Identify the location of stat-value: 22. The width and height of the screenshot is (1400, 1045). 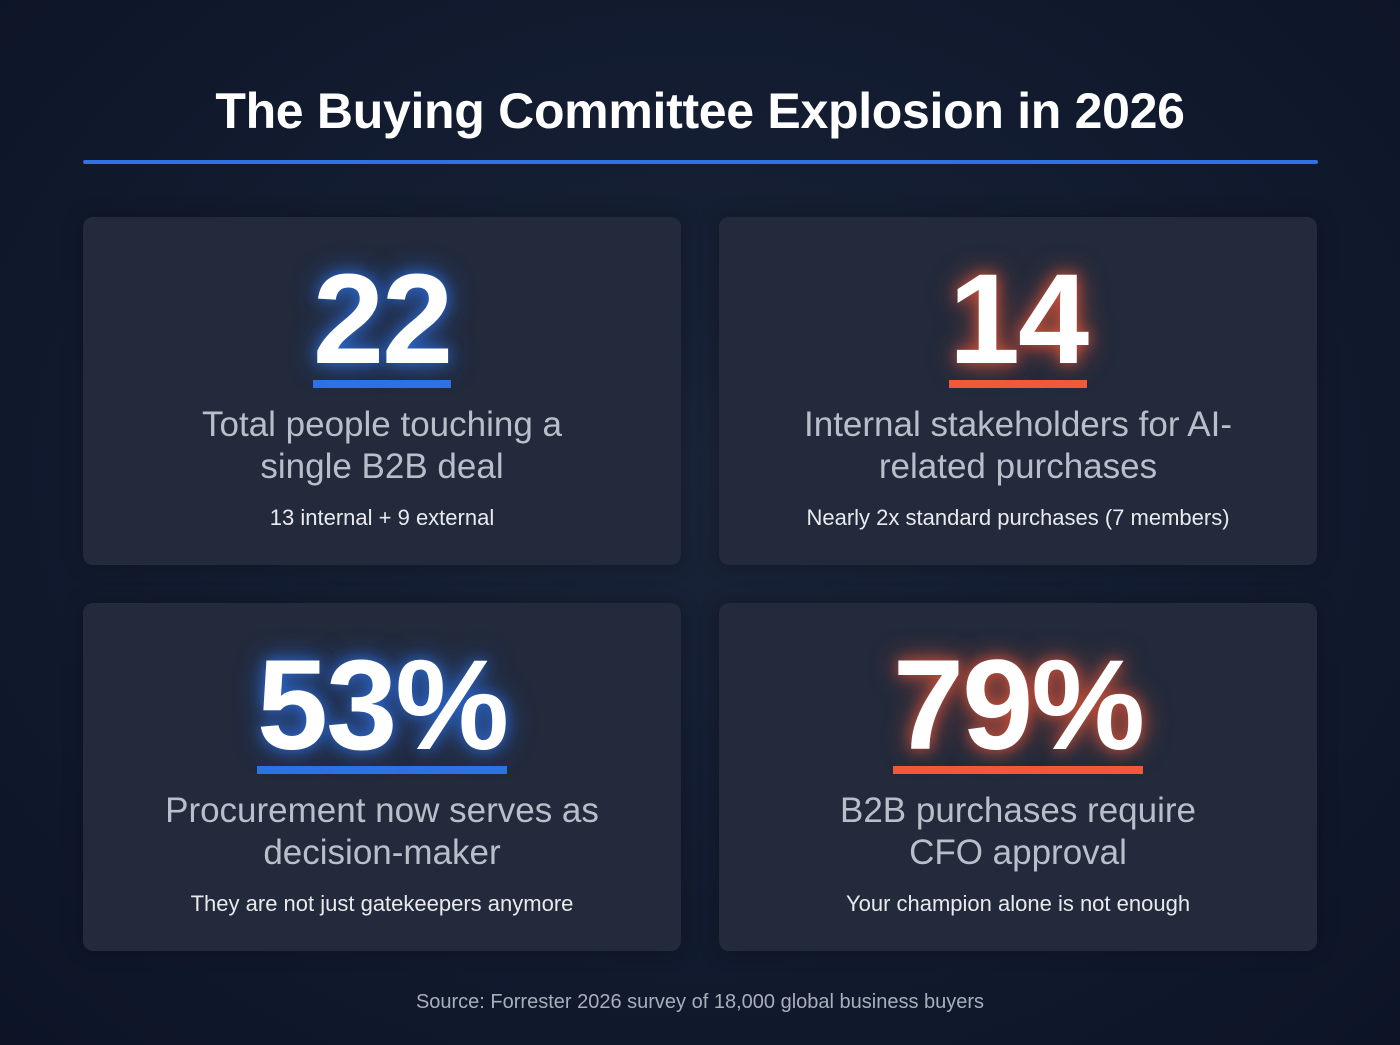
(382, 319).